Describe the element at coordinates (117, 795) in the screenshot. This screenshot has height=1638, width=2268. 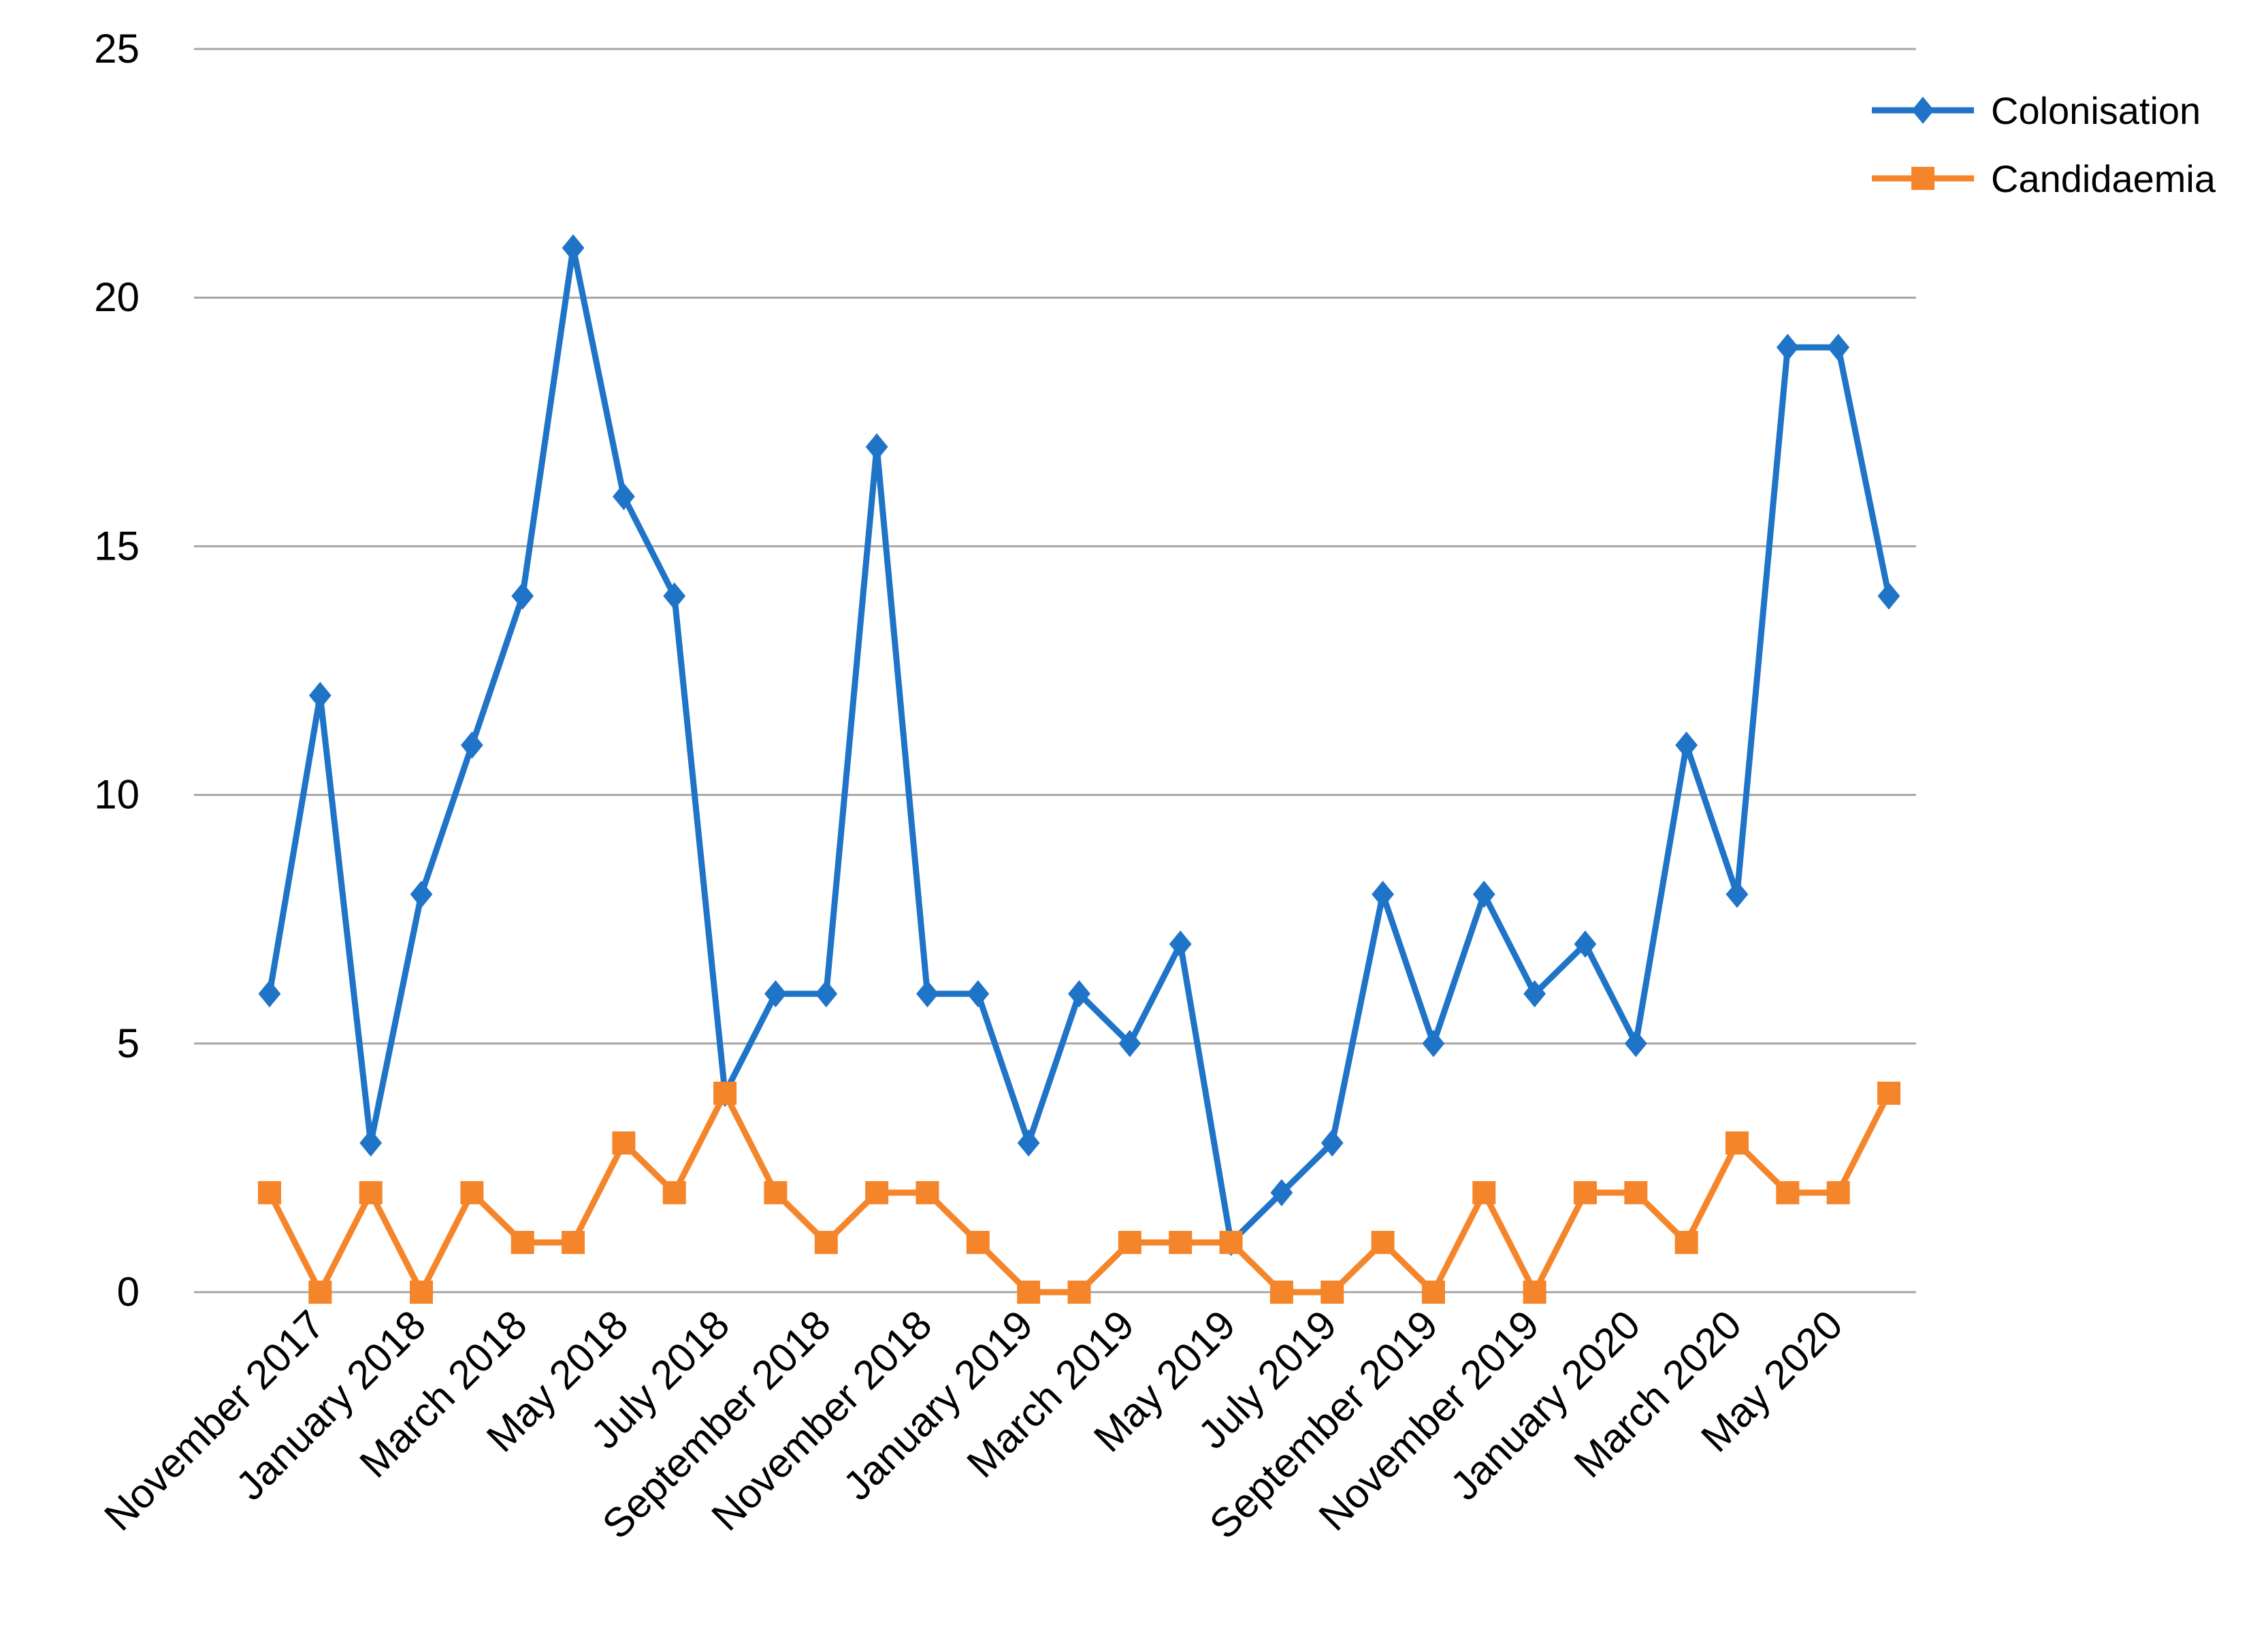
I see `y-tick-label: 10` at that location.